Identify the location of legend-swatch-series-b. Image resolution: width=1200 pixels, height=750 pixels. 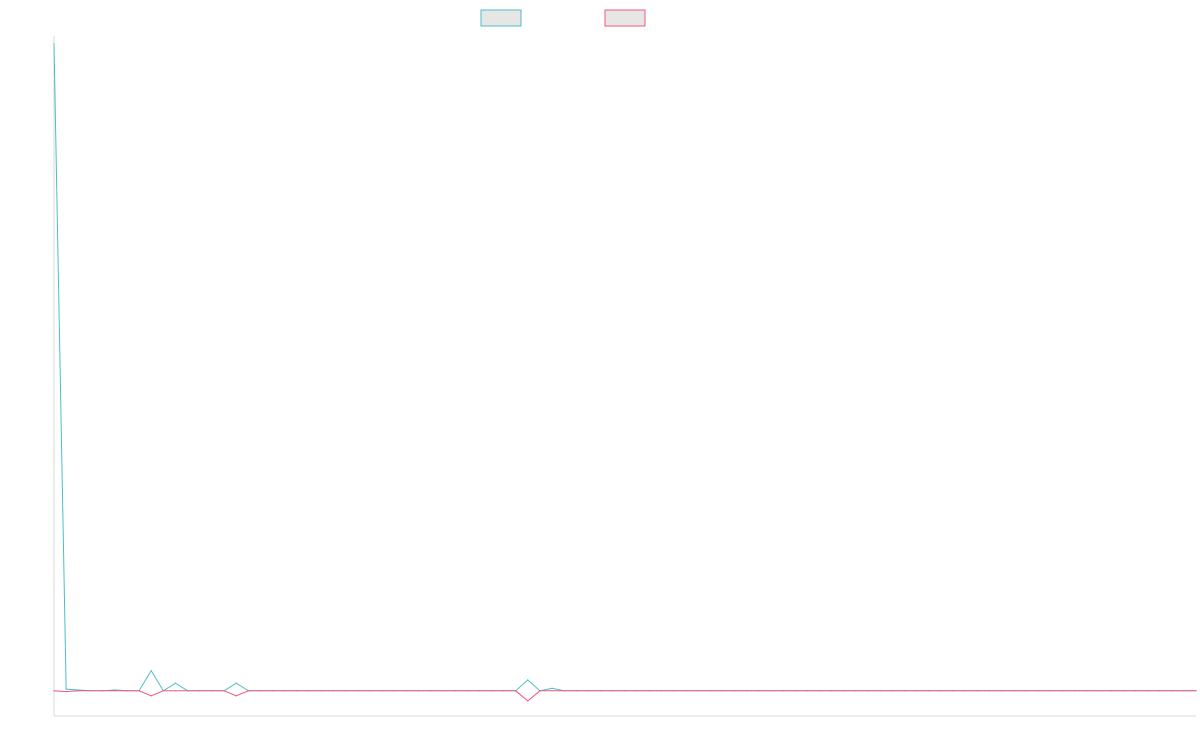
(625, 18).